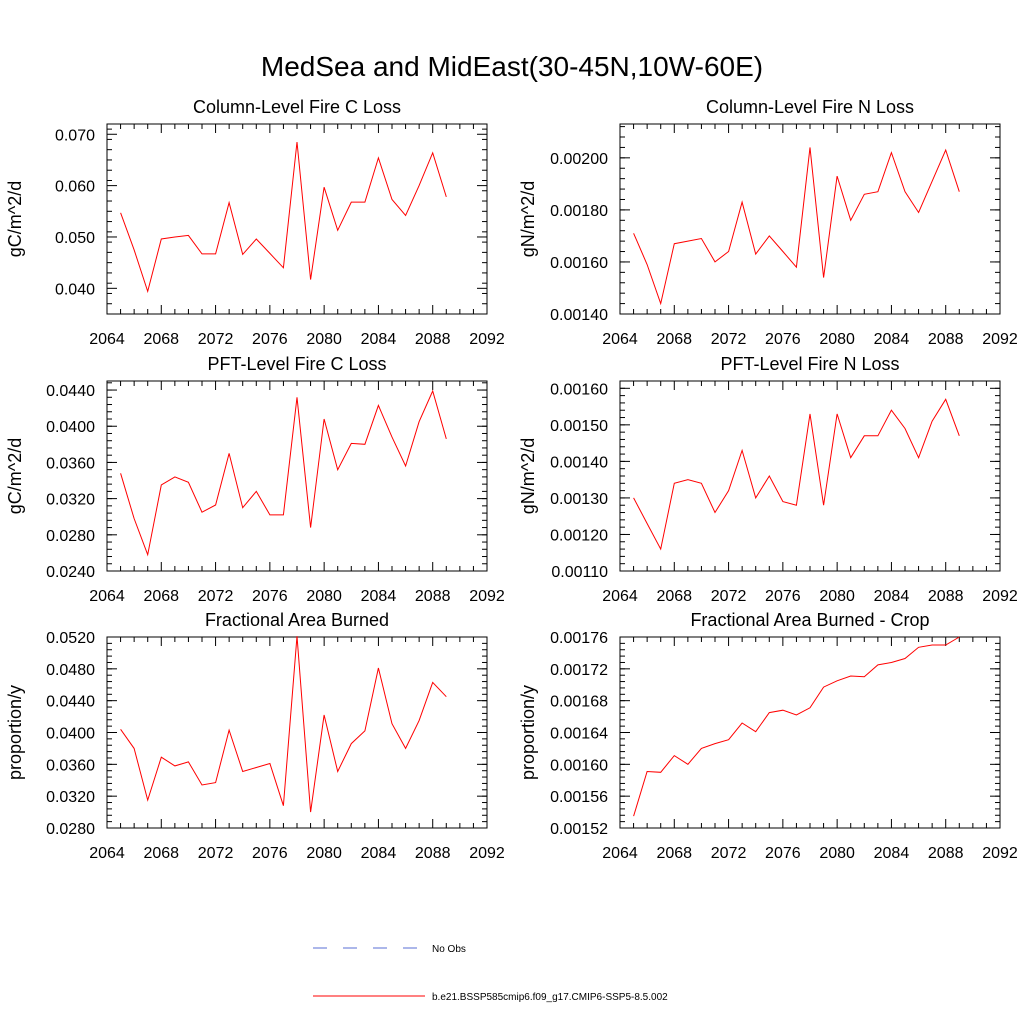  What do you see at coordinates (297, 107) in the screenshot?
I see `panel-title: Column-Level Fire C Loss` at bounding box center [297, 107].